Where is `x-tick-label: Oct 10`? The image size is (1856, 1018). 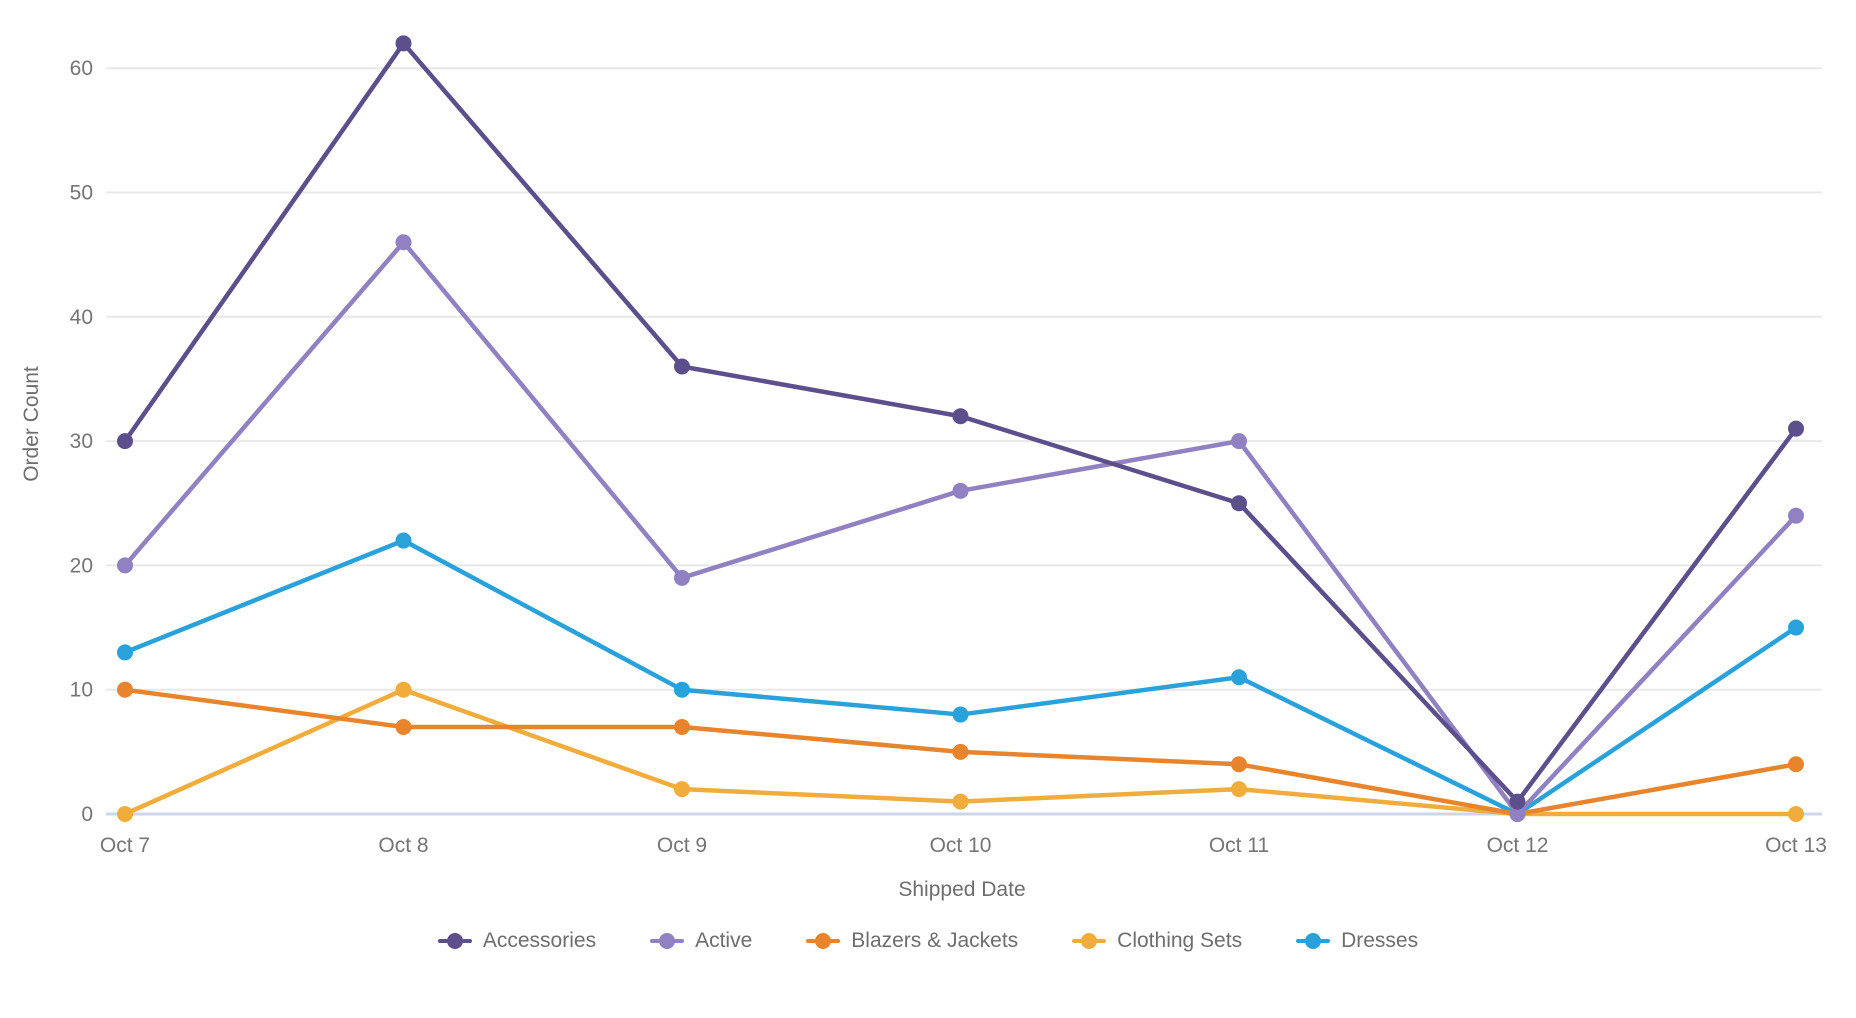 x-tick-label: Oct 10 is located at coordinates (961, 845).